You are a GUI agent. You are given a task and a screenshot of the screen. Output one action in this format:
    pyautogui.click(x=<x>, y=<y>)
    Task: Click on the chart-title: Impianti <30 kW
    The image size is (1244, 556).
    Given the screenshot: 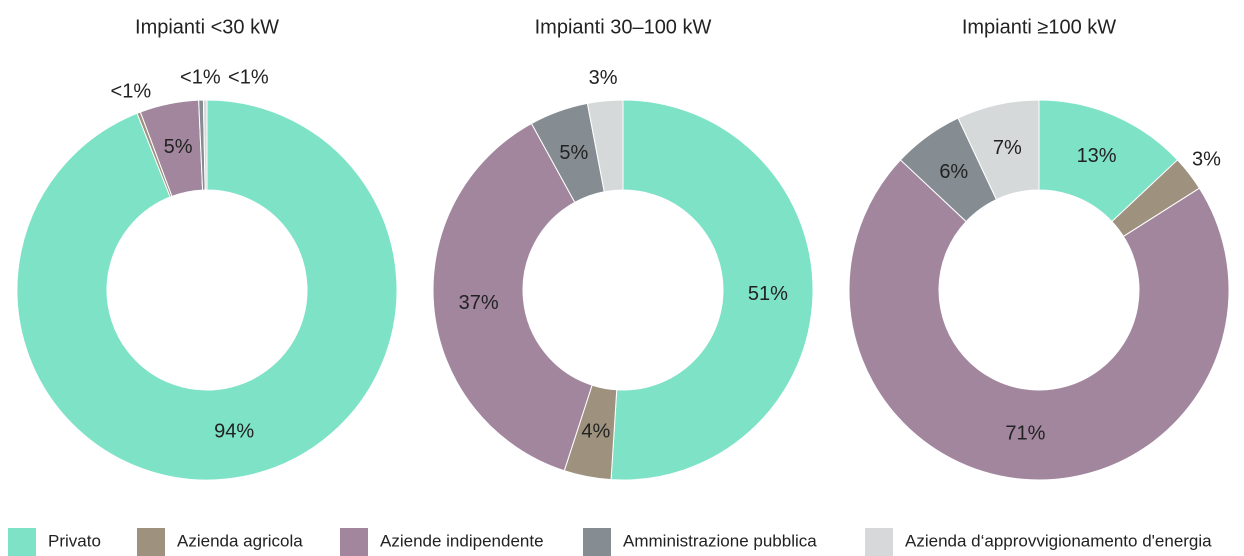 What is the action you would take?
    pyautogui.click(x=207, y=27)
    